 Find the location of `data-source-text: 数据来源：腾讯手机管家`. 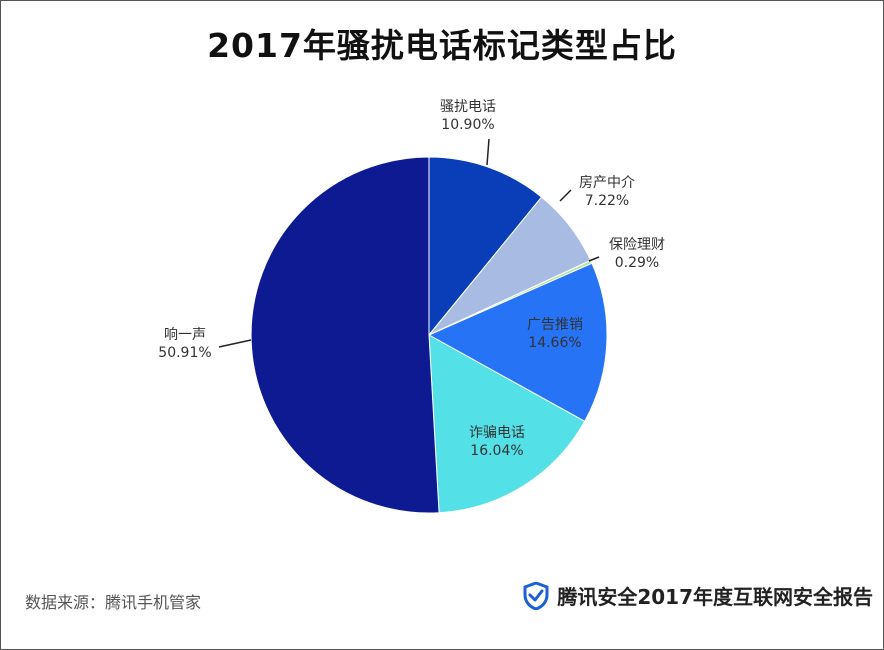

data-source-text: 数据来源：腾讯手机管家 is located at coordinates (113, 602).